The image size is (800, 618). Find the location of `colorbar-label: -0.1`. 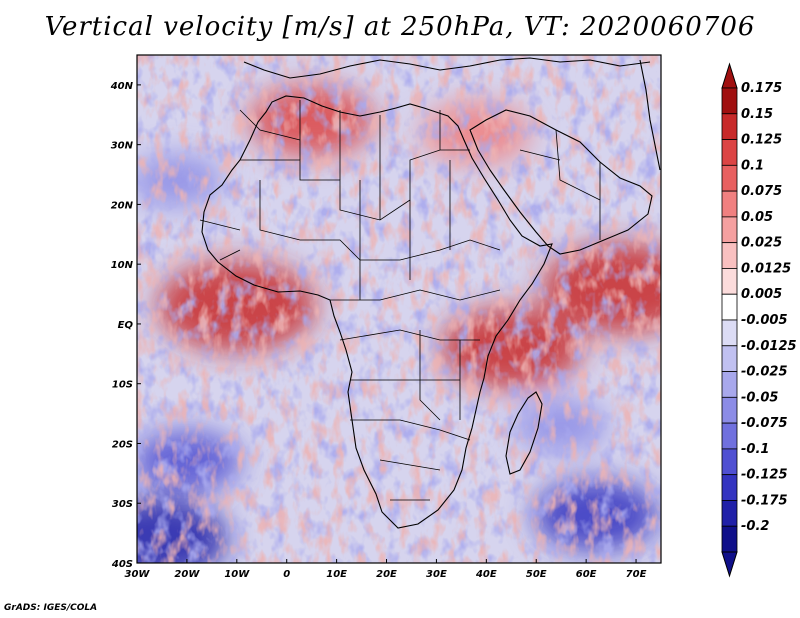

colorbar-label: -0.1 is located at coordinates (755, 449).